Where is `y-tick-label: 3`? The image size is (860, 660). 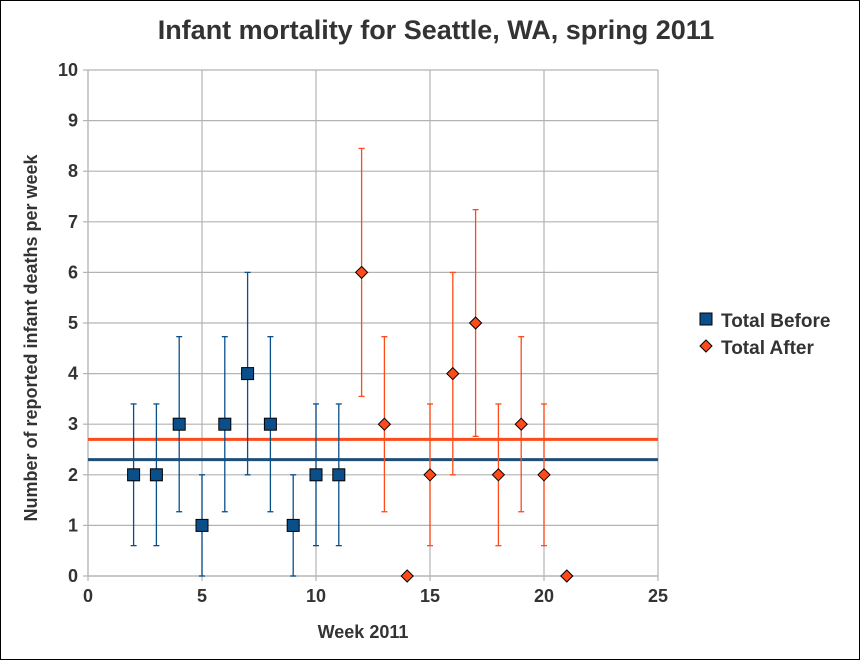
y-tick-label: 3 is located at coordinates (73, 424).